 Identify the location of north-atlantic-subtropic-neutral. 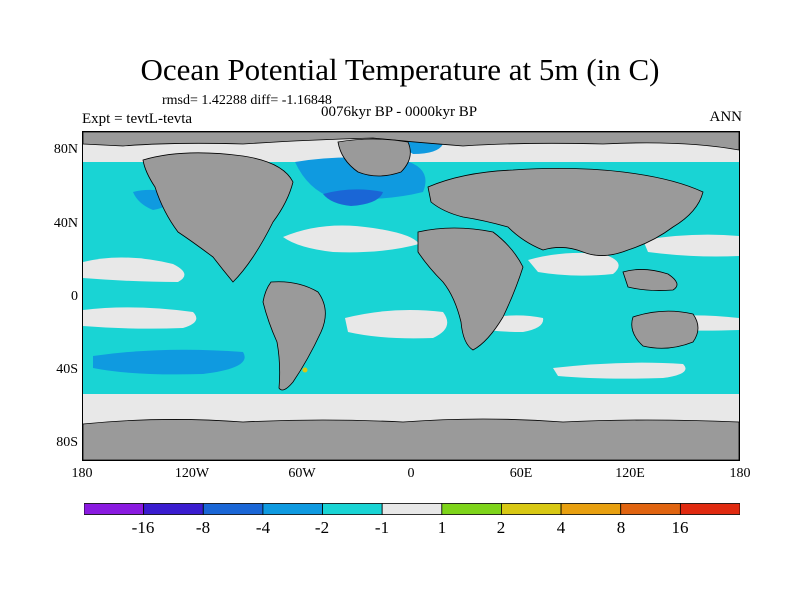
(351, 239).